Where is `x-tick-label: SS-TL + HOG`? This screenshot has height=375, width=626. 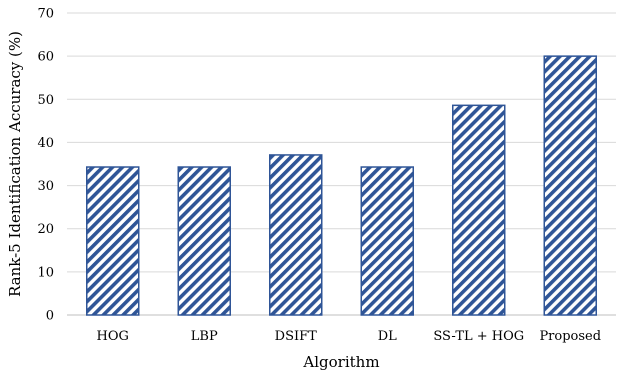 x-tick-label: SS-TL + HOG is located at coordinates (478, 336).